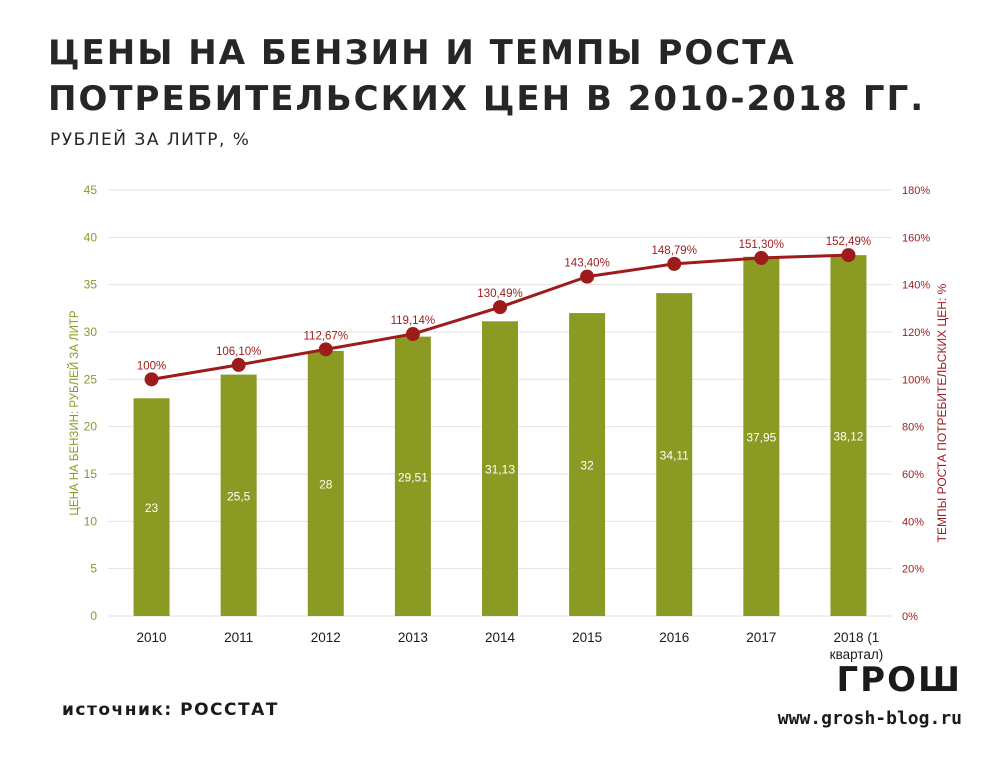 This screenshot has width=1000, height=757. What do you see at coordinates (674, 251) in the screenshot?
I see `cpi-value-label: 148,79%` at bounding box center [674, 251].